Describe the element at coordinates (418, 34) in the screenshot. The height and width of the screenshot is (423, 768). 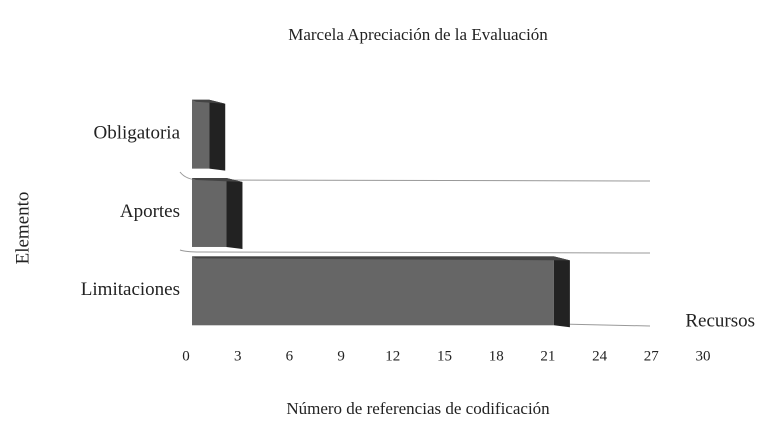
I see `chart-title: Marcela Apreciación de la Evaluación` at that location.